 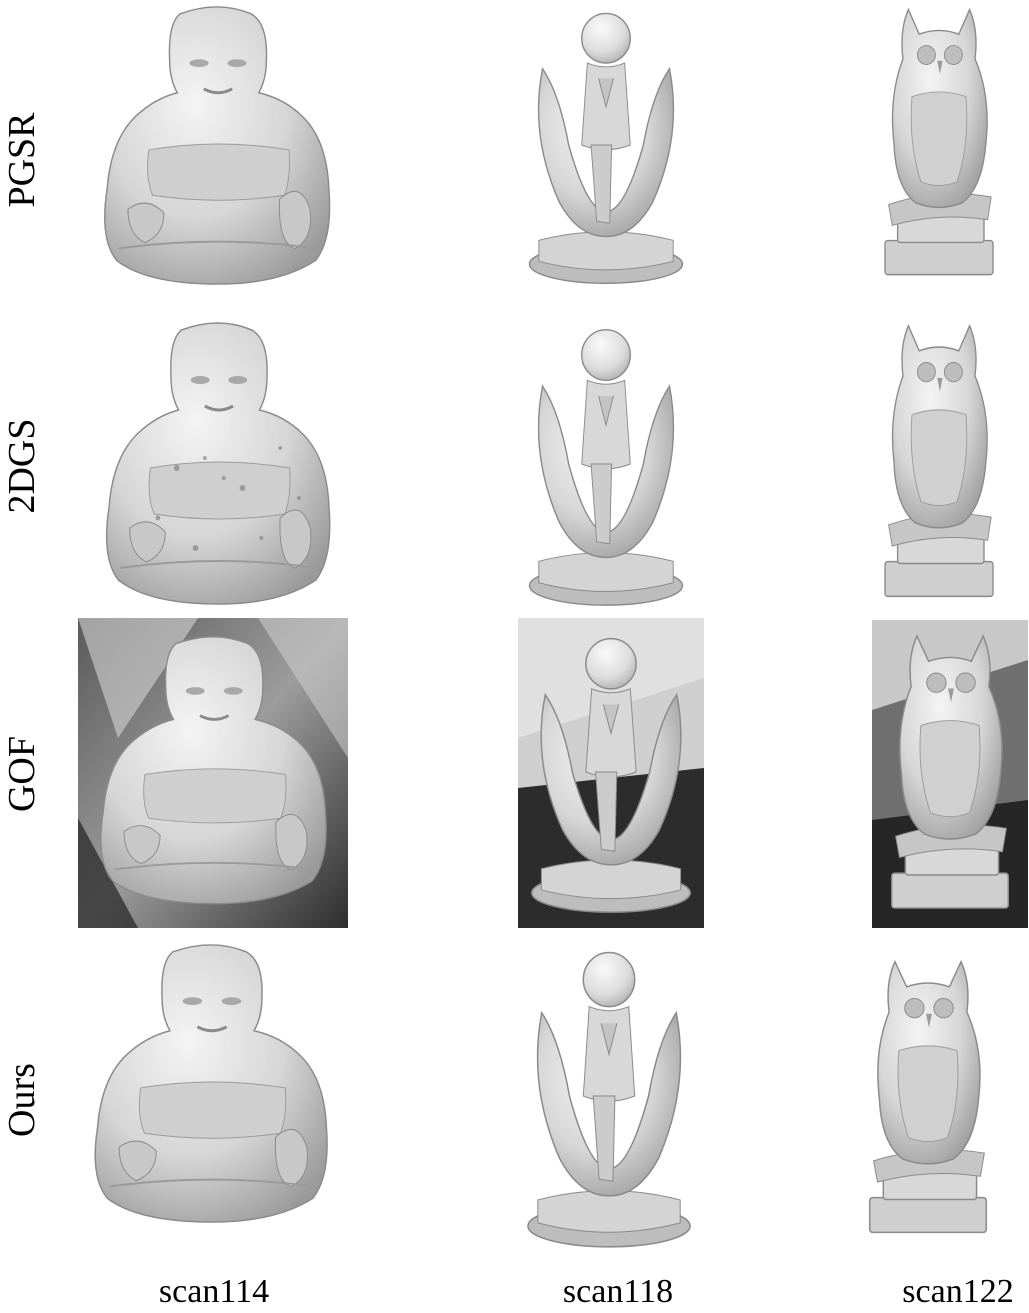 I want to click on gof-scan122-render, so click(x=950, y=774).